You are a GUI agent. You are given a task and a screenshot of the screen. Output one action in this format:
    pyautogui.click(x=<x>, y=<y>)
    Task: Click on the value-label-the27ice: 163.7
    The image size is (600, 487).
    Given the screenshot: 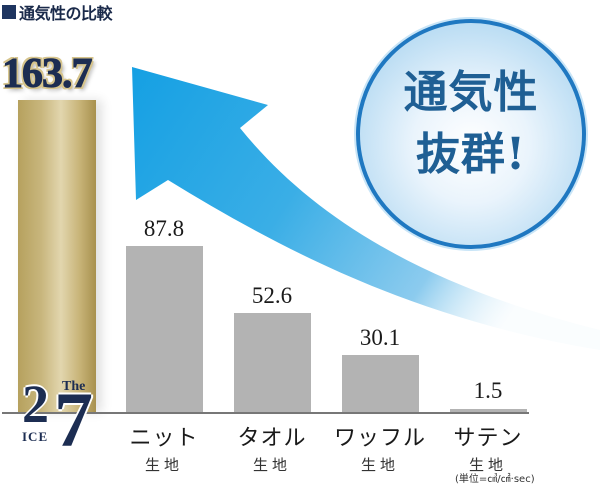 What is the action you would take?
    pyautogui.click(x=47, y=74)
    